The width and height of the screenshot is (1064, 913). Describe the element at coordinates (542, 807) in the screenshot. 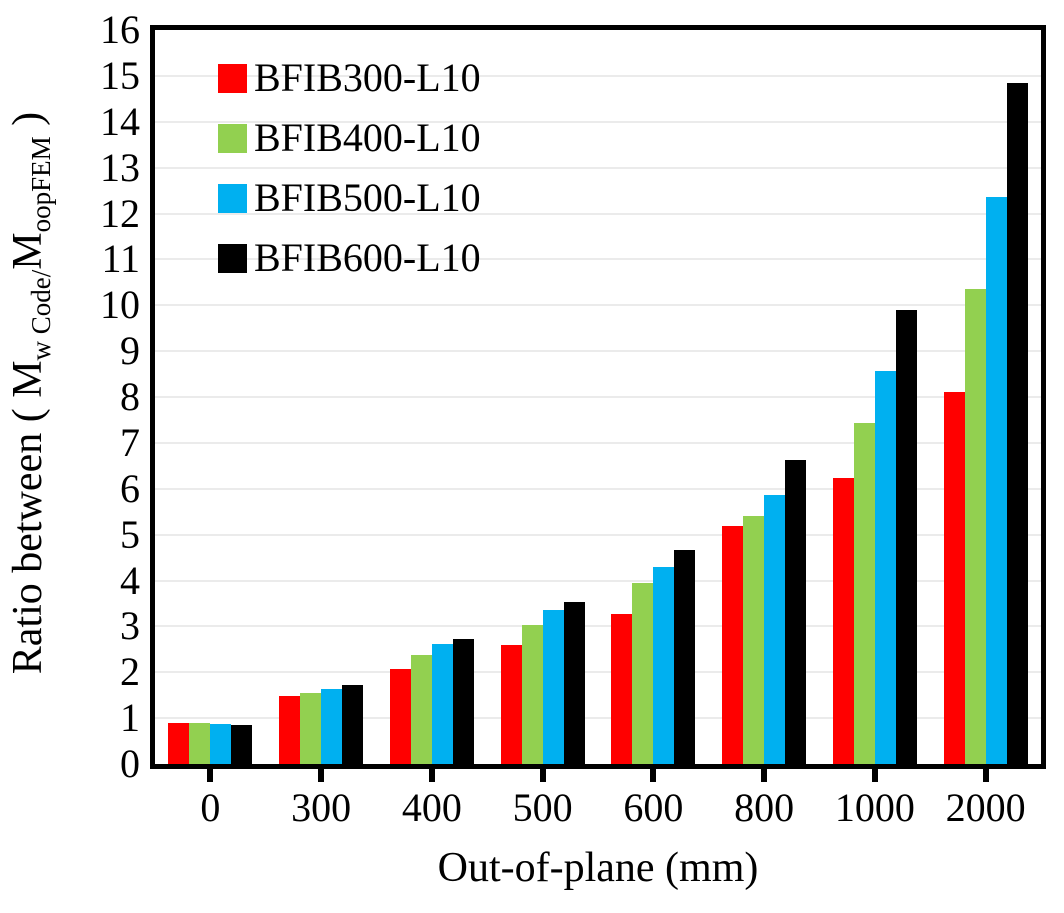

I see `x-tick-label: 500` at that location.